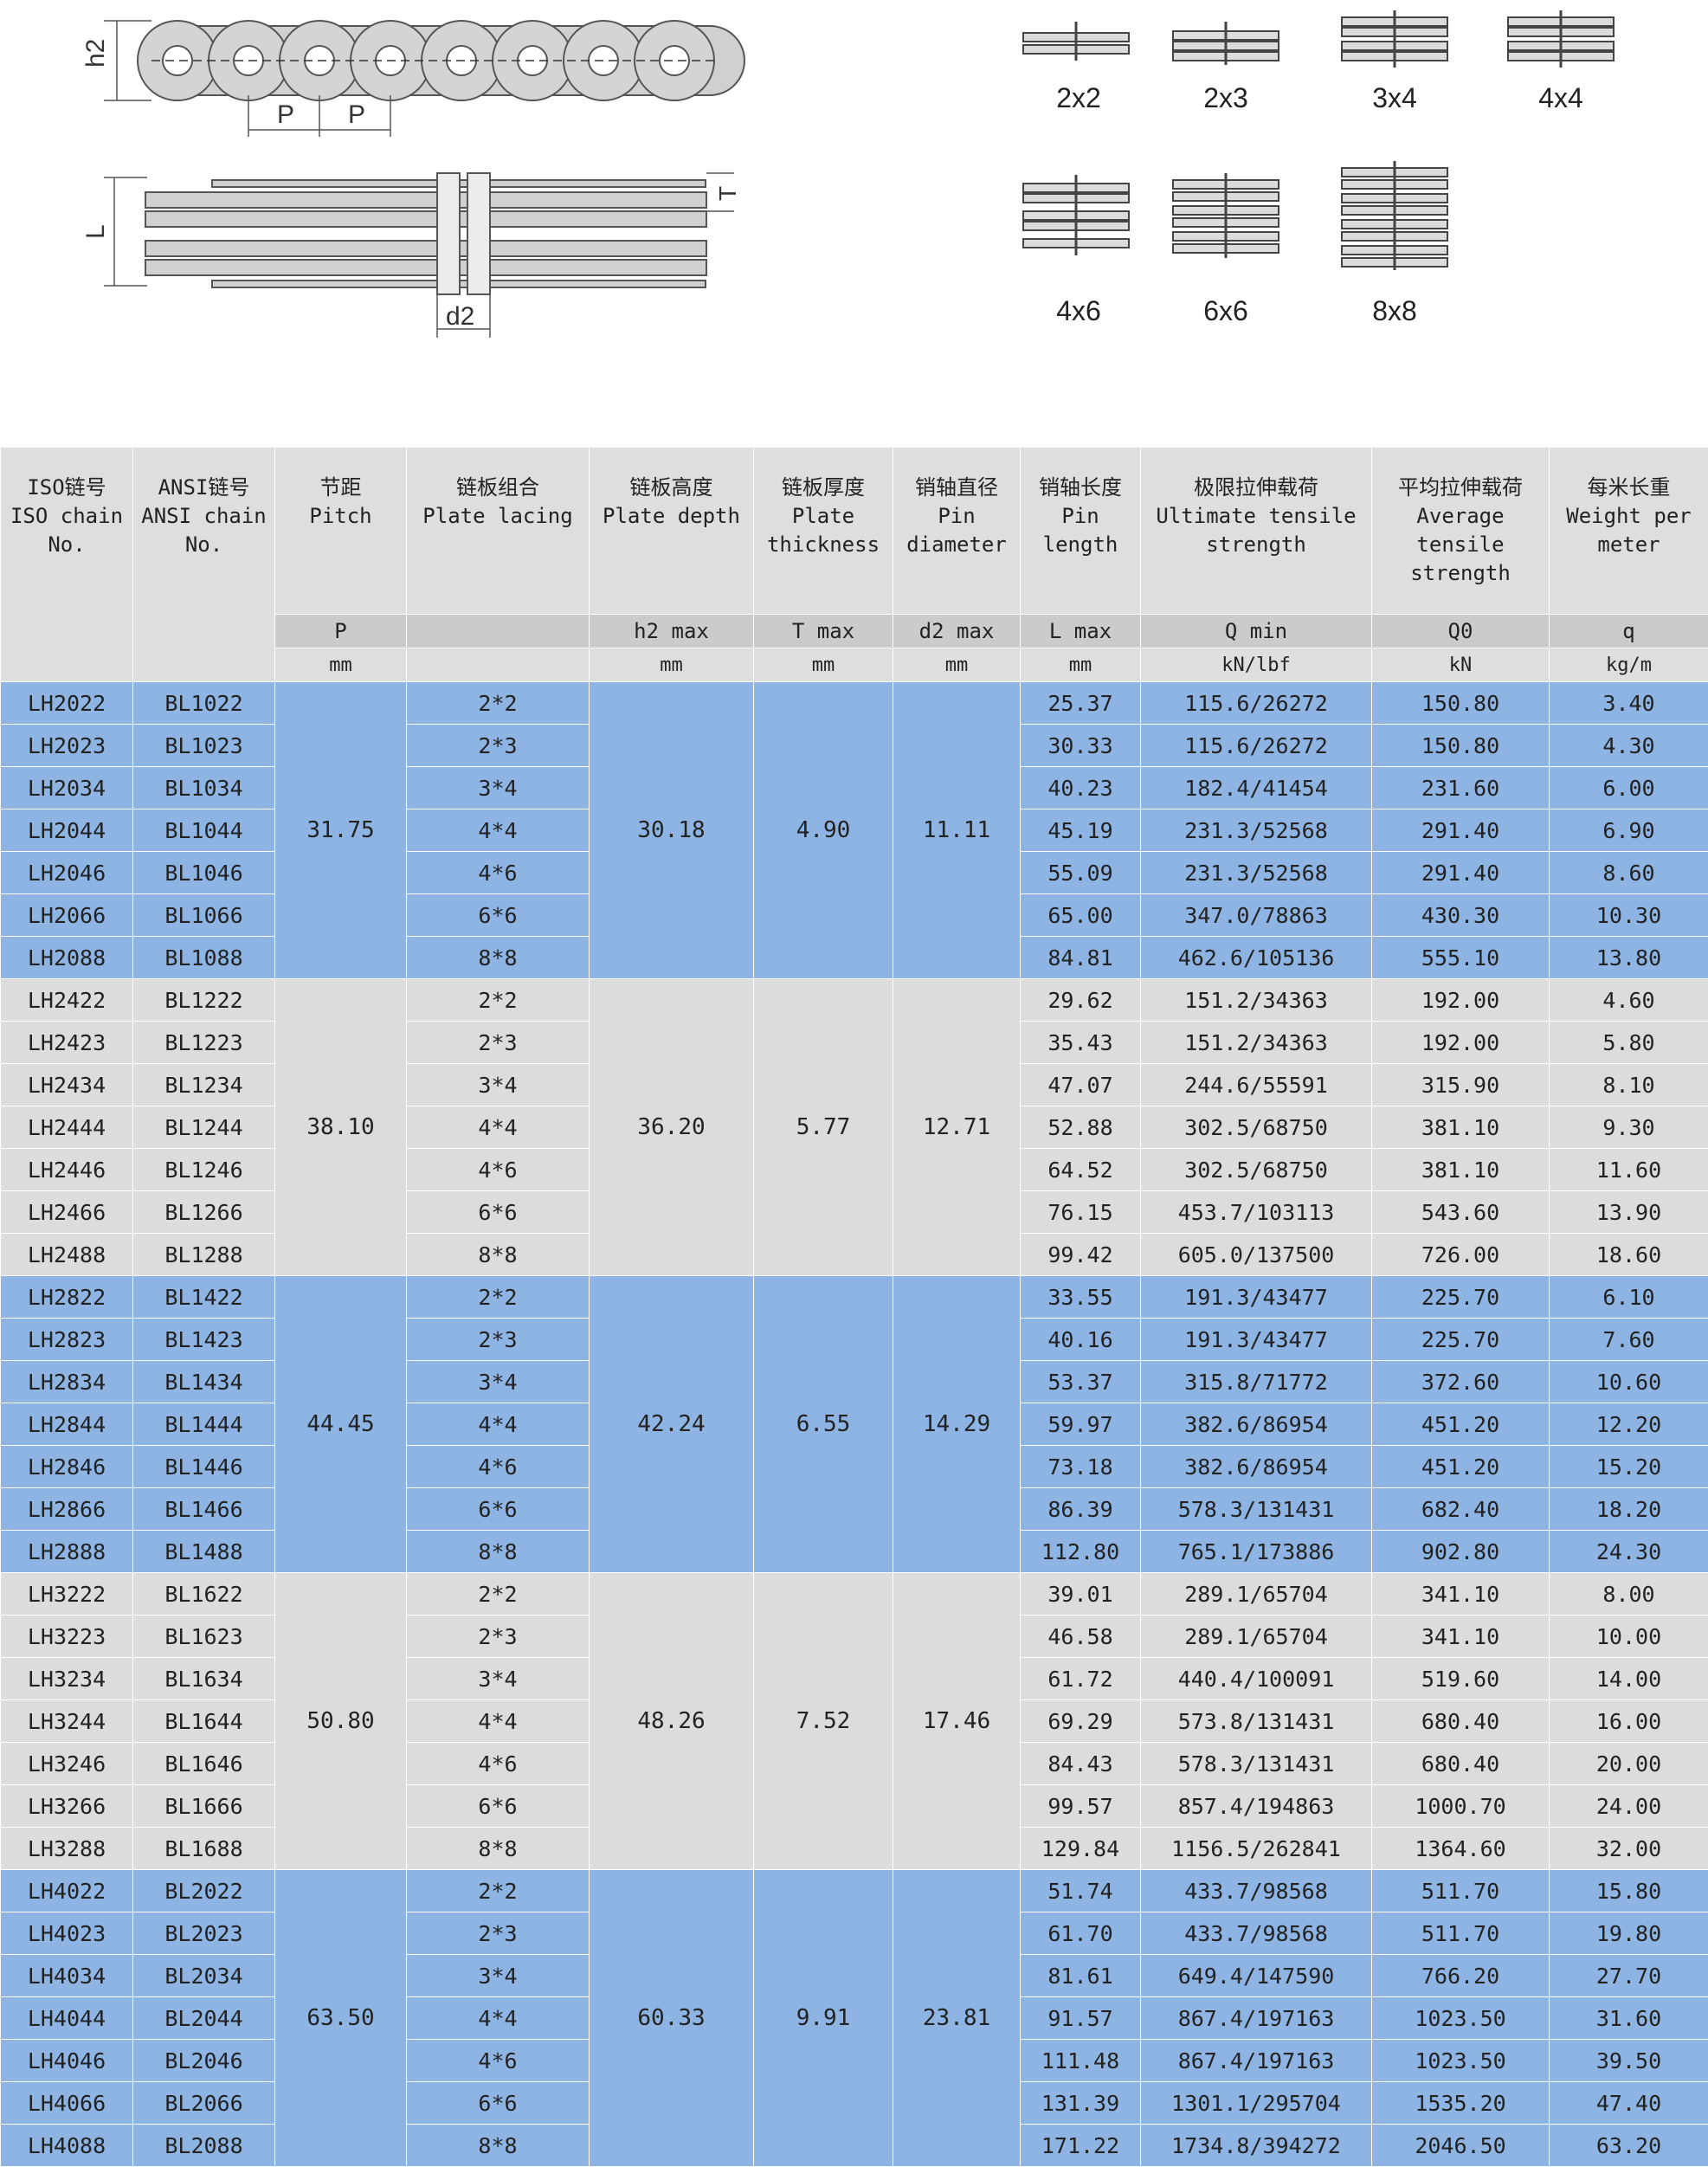 The width and height of the screenshot is (1708, 2167). I want to click on lacing-icon-4x4, so click(1561, 39).